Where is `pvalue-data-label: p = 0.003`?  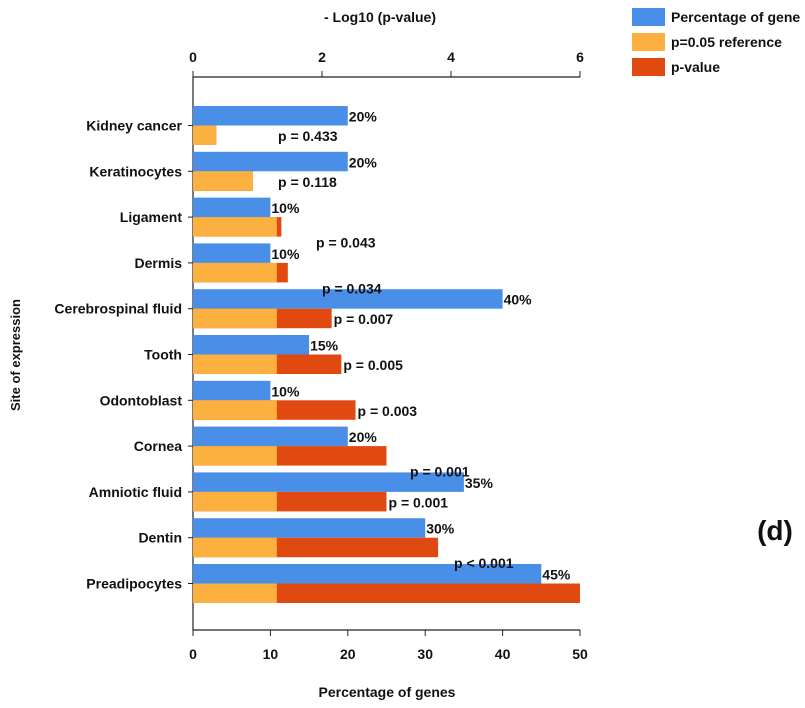 pvalue-data-label: p = 0.003 is located at coordinates (388, 411).